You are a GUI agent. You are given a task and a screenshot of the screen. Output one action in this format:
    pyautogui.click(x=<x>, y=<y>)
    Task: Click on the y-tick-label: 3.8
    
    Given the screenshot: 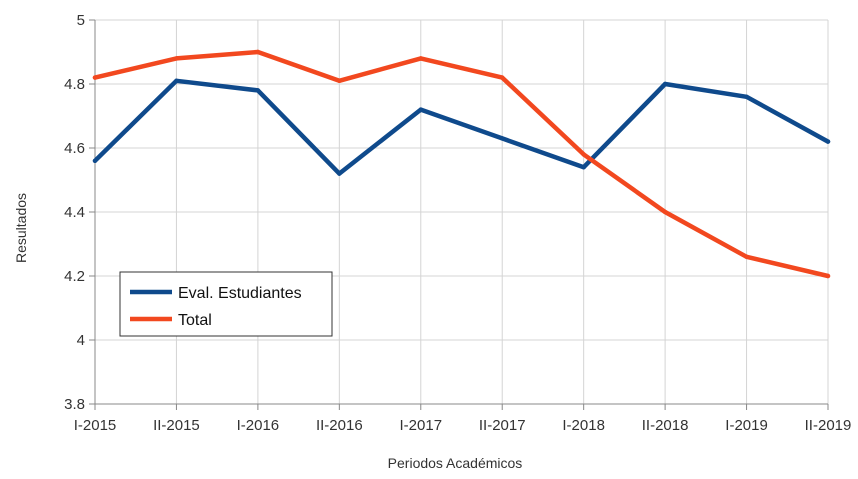 What is the action you would take?
    pyautogui.click(x=74, y=404)
    